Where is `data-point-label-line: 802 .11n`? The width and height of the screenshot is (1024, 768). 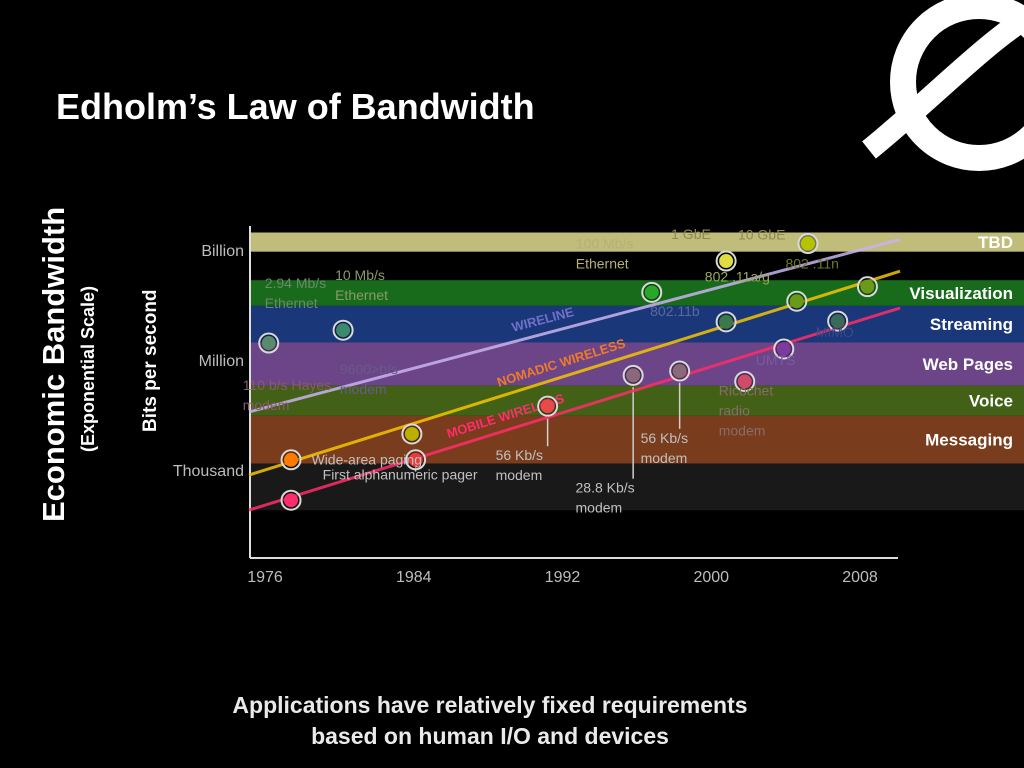
data-point-label-line: 802 .11n is located at coordinates (811, 264).